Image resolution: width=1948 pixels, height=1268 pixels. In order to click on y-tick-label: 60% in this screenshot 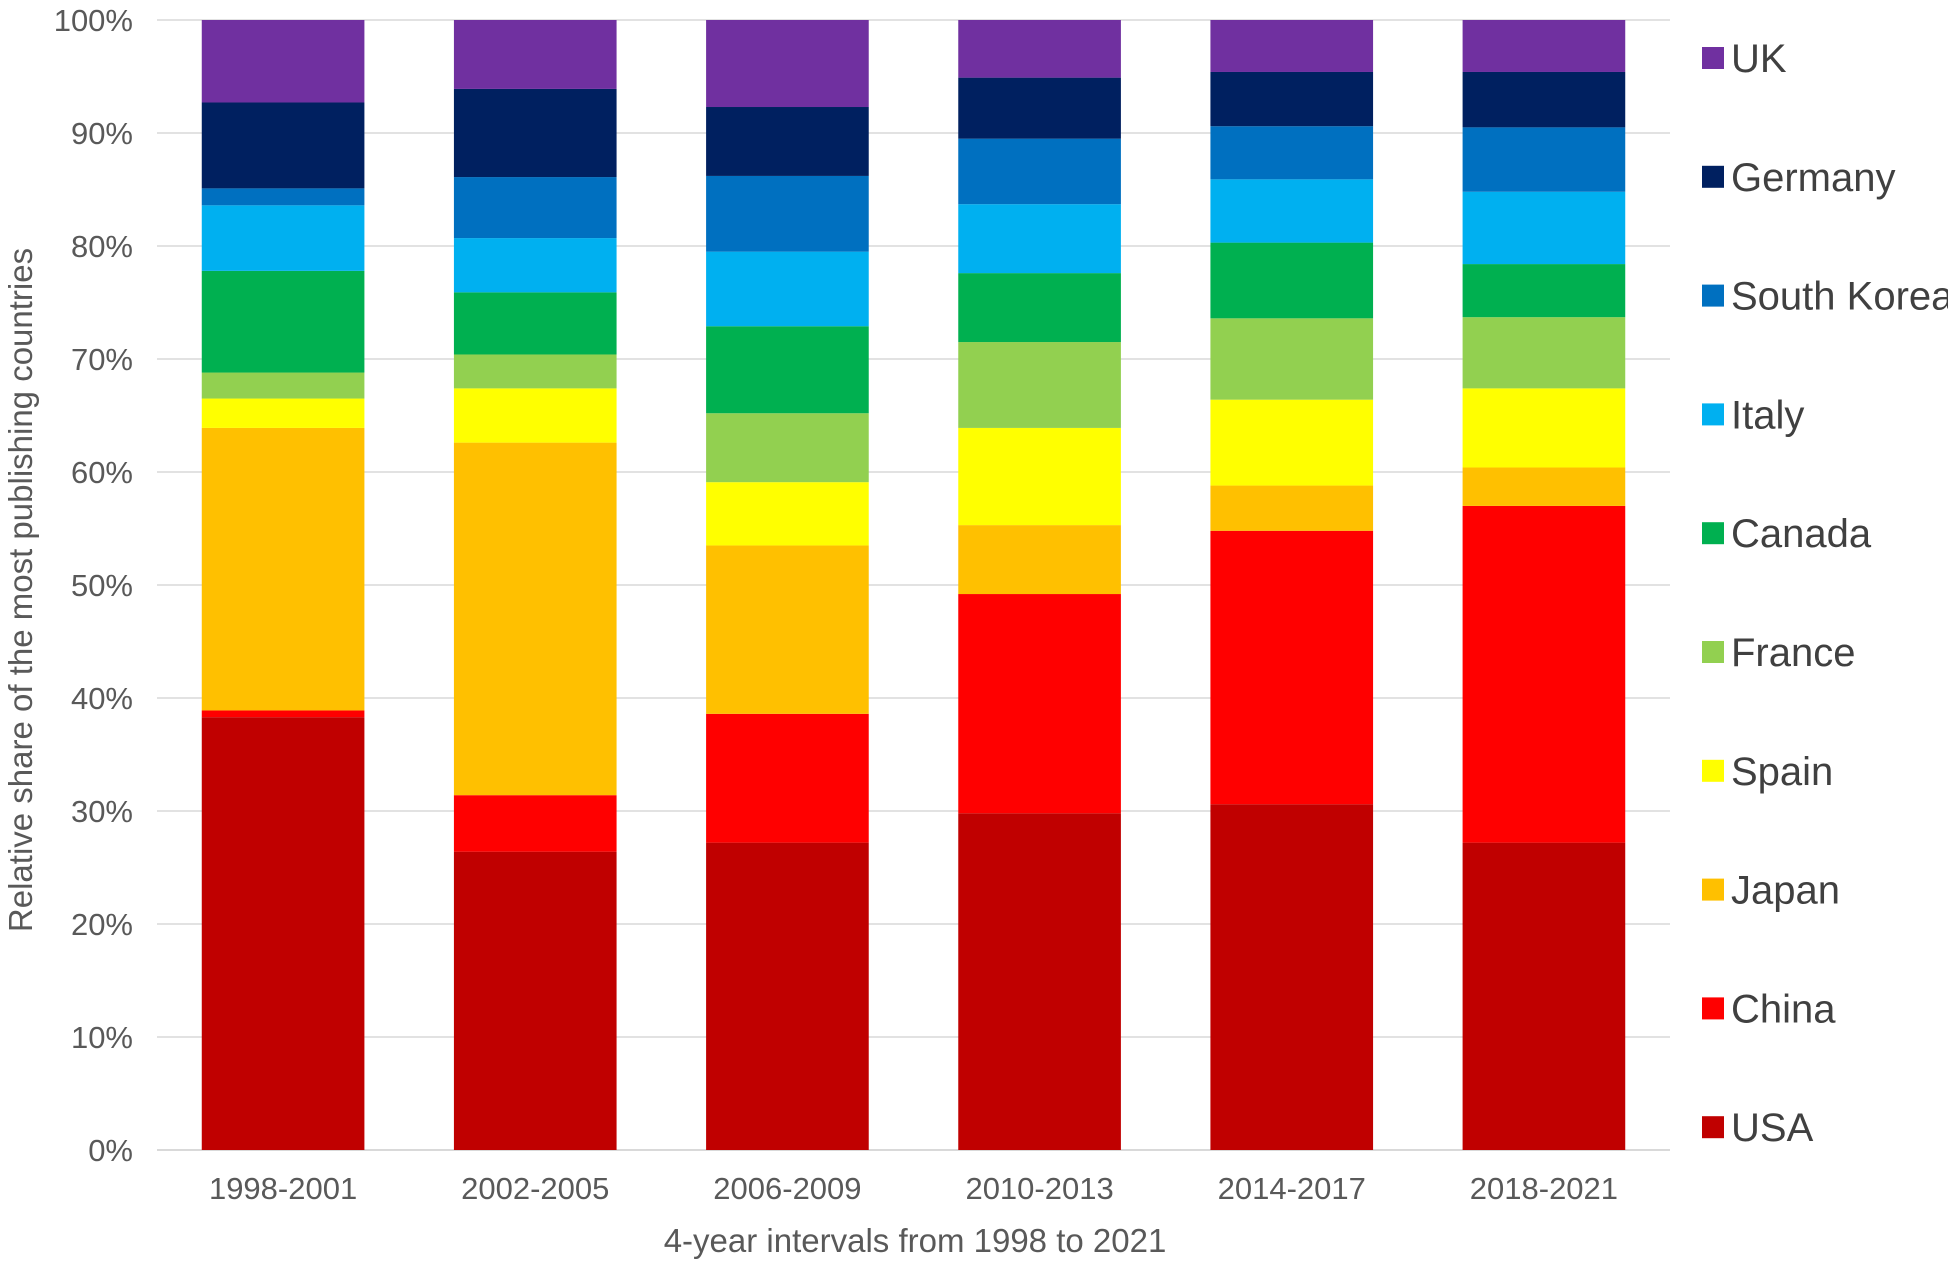, I will do `click(102, 472)`.